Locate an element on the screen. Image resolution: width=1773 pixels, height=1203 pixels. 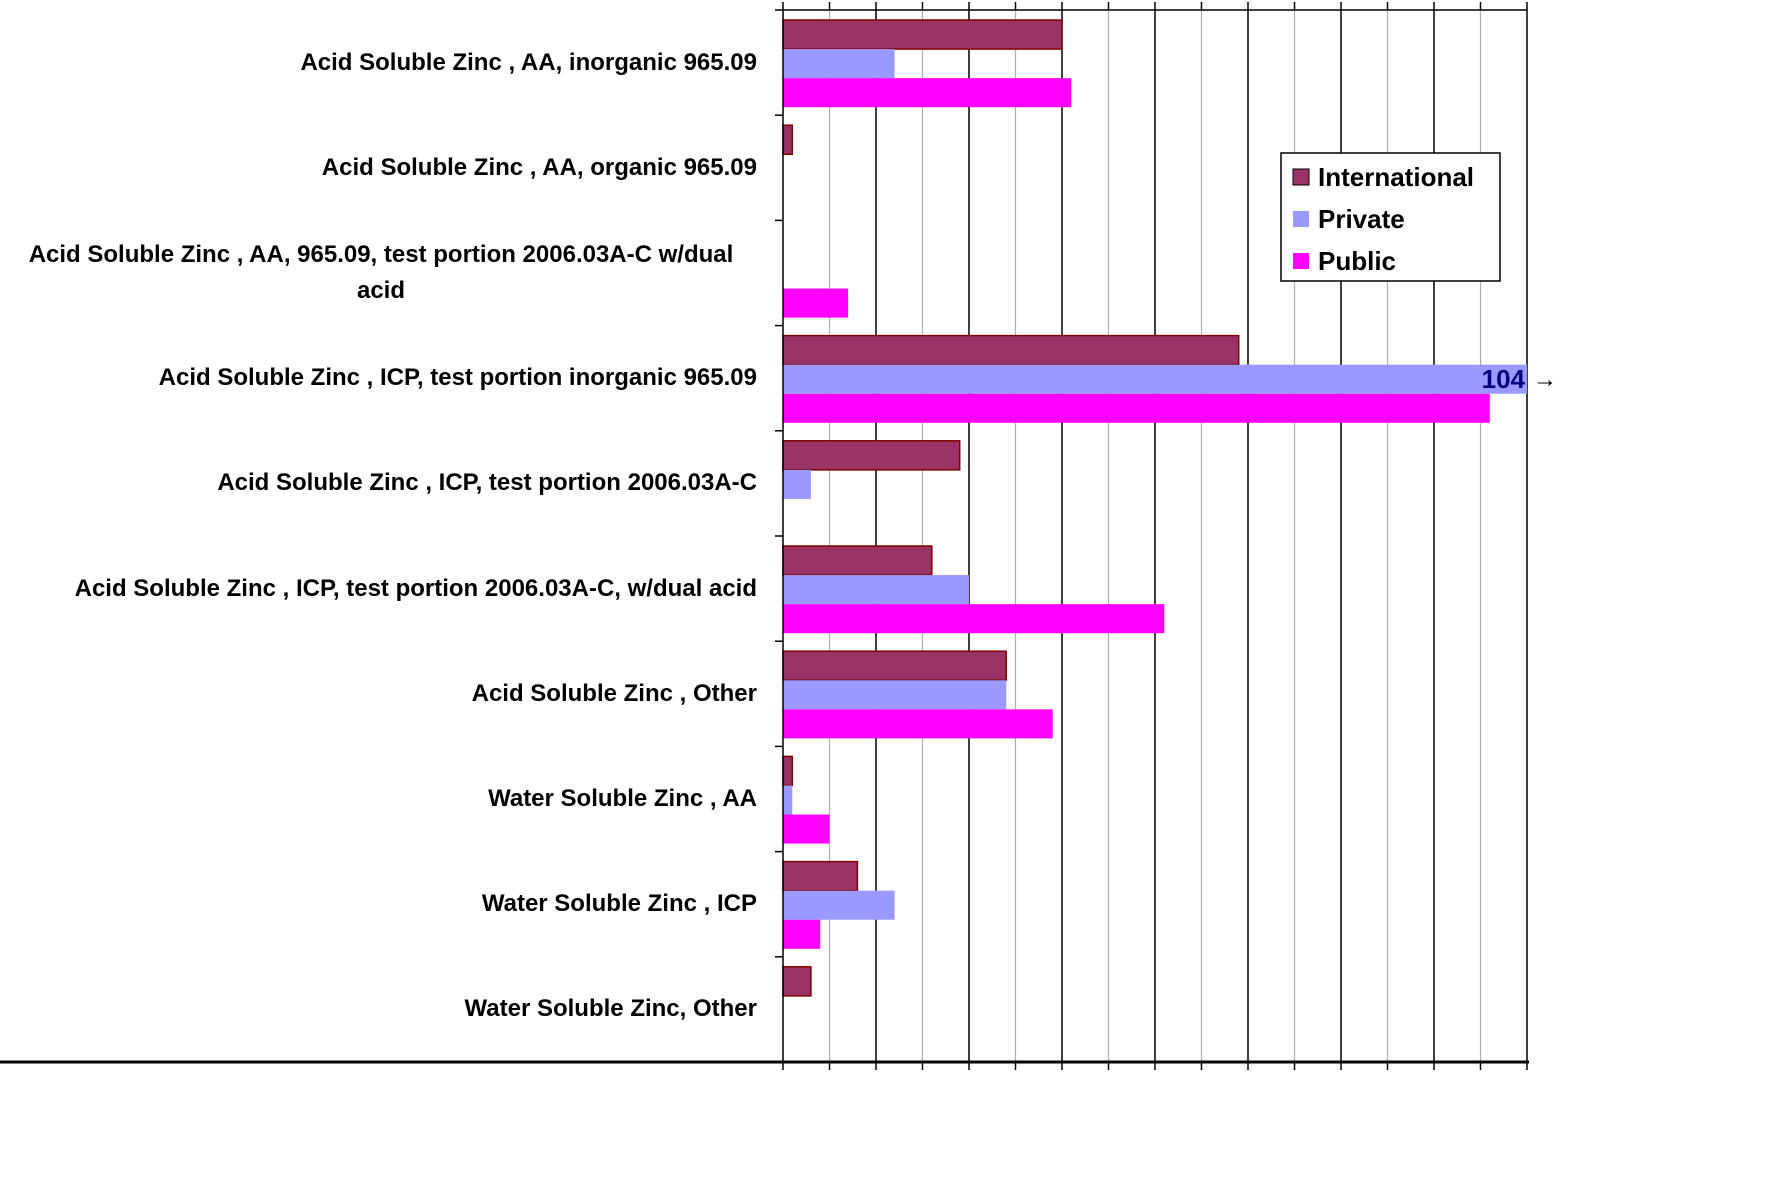
legend-label: International is located at coordinates (1396, 177).